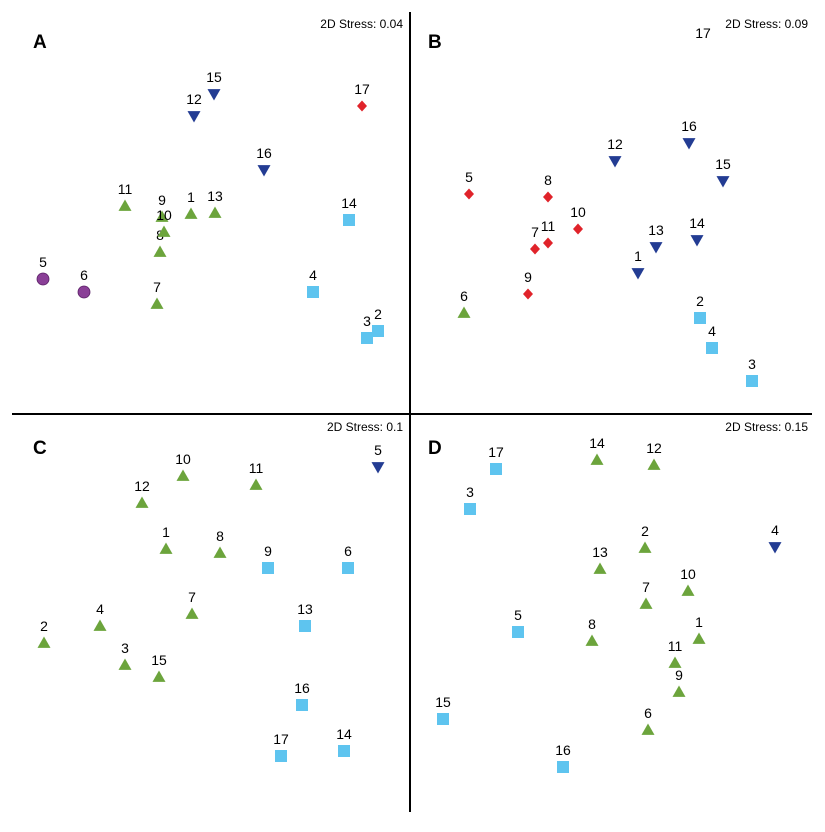 This screenshot has height=832, width=825. I want to click on panel-c-point-7-triangle-marker, so click(192, 613).